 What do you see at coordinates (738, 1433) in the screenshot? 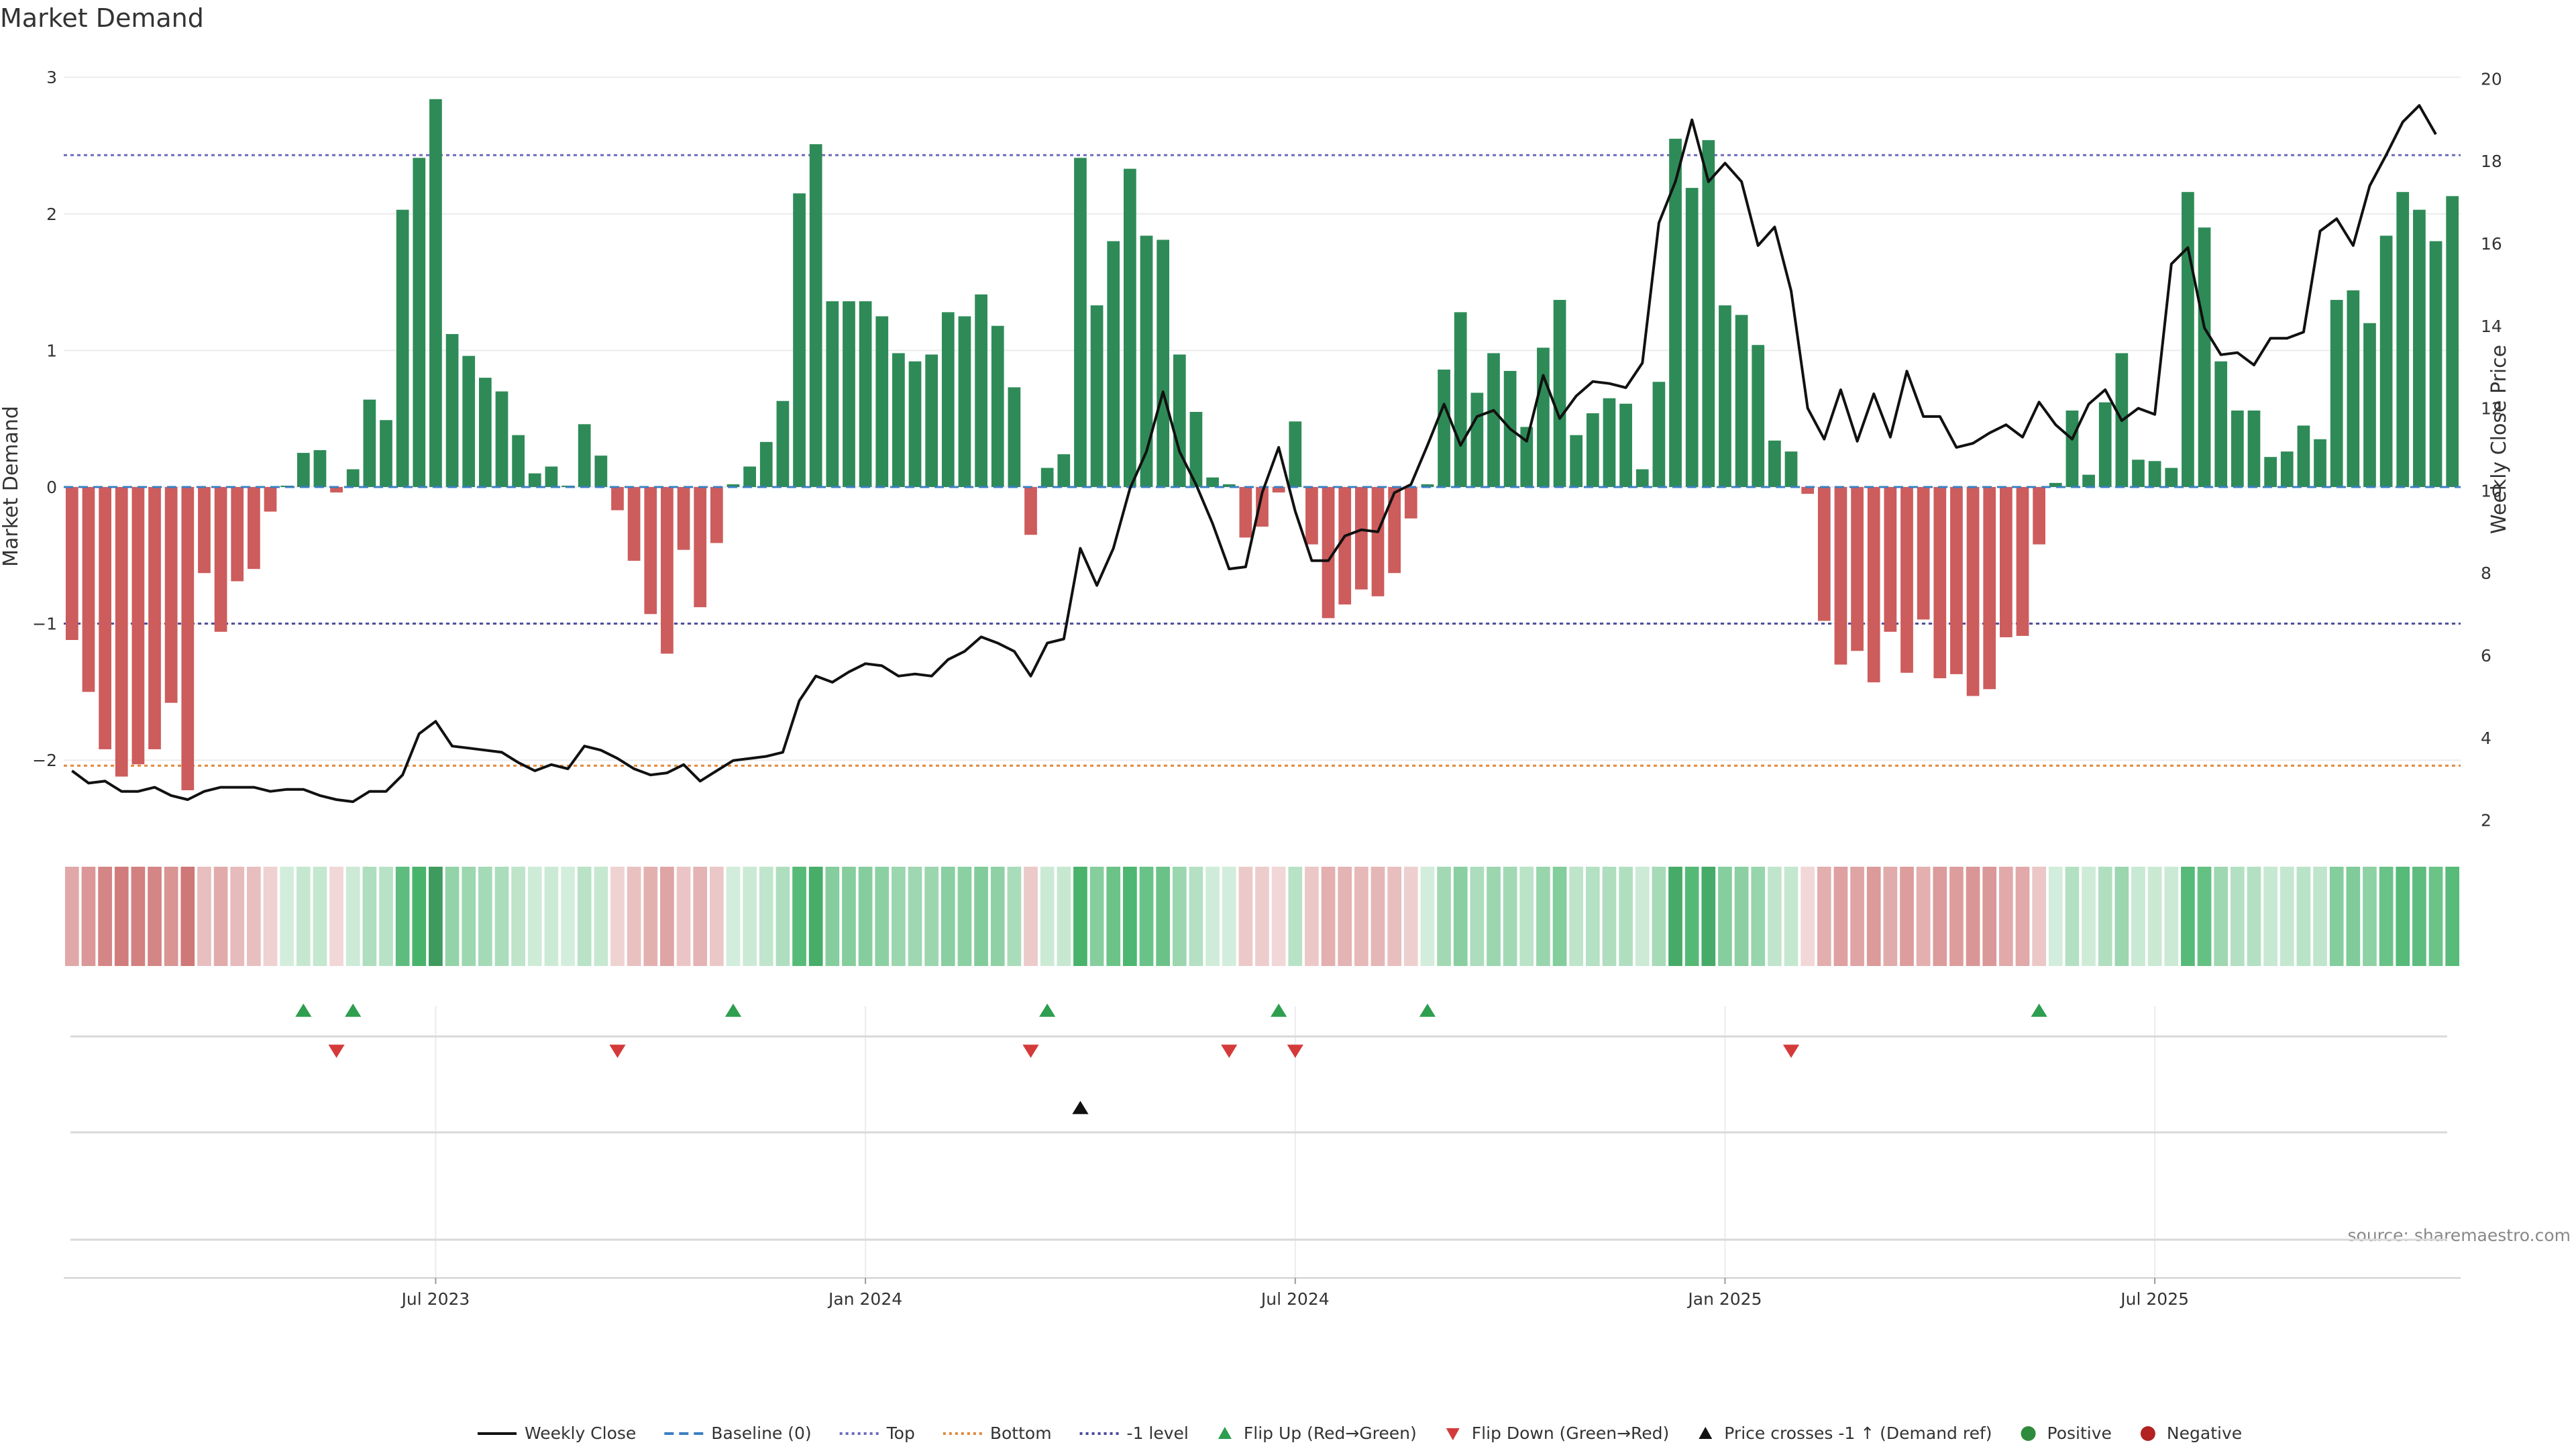
I see `legend-item: Baseline (0)` at bounding box center [738, 1433].